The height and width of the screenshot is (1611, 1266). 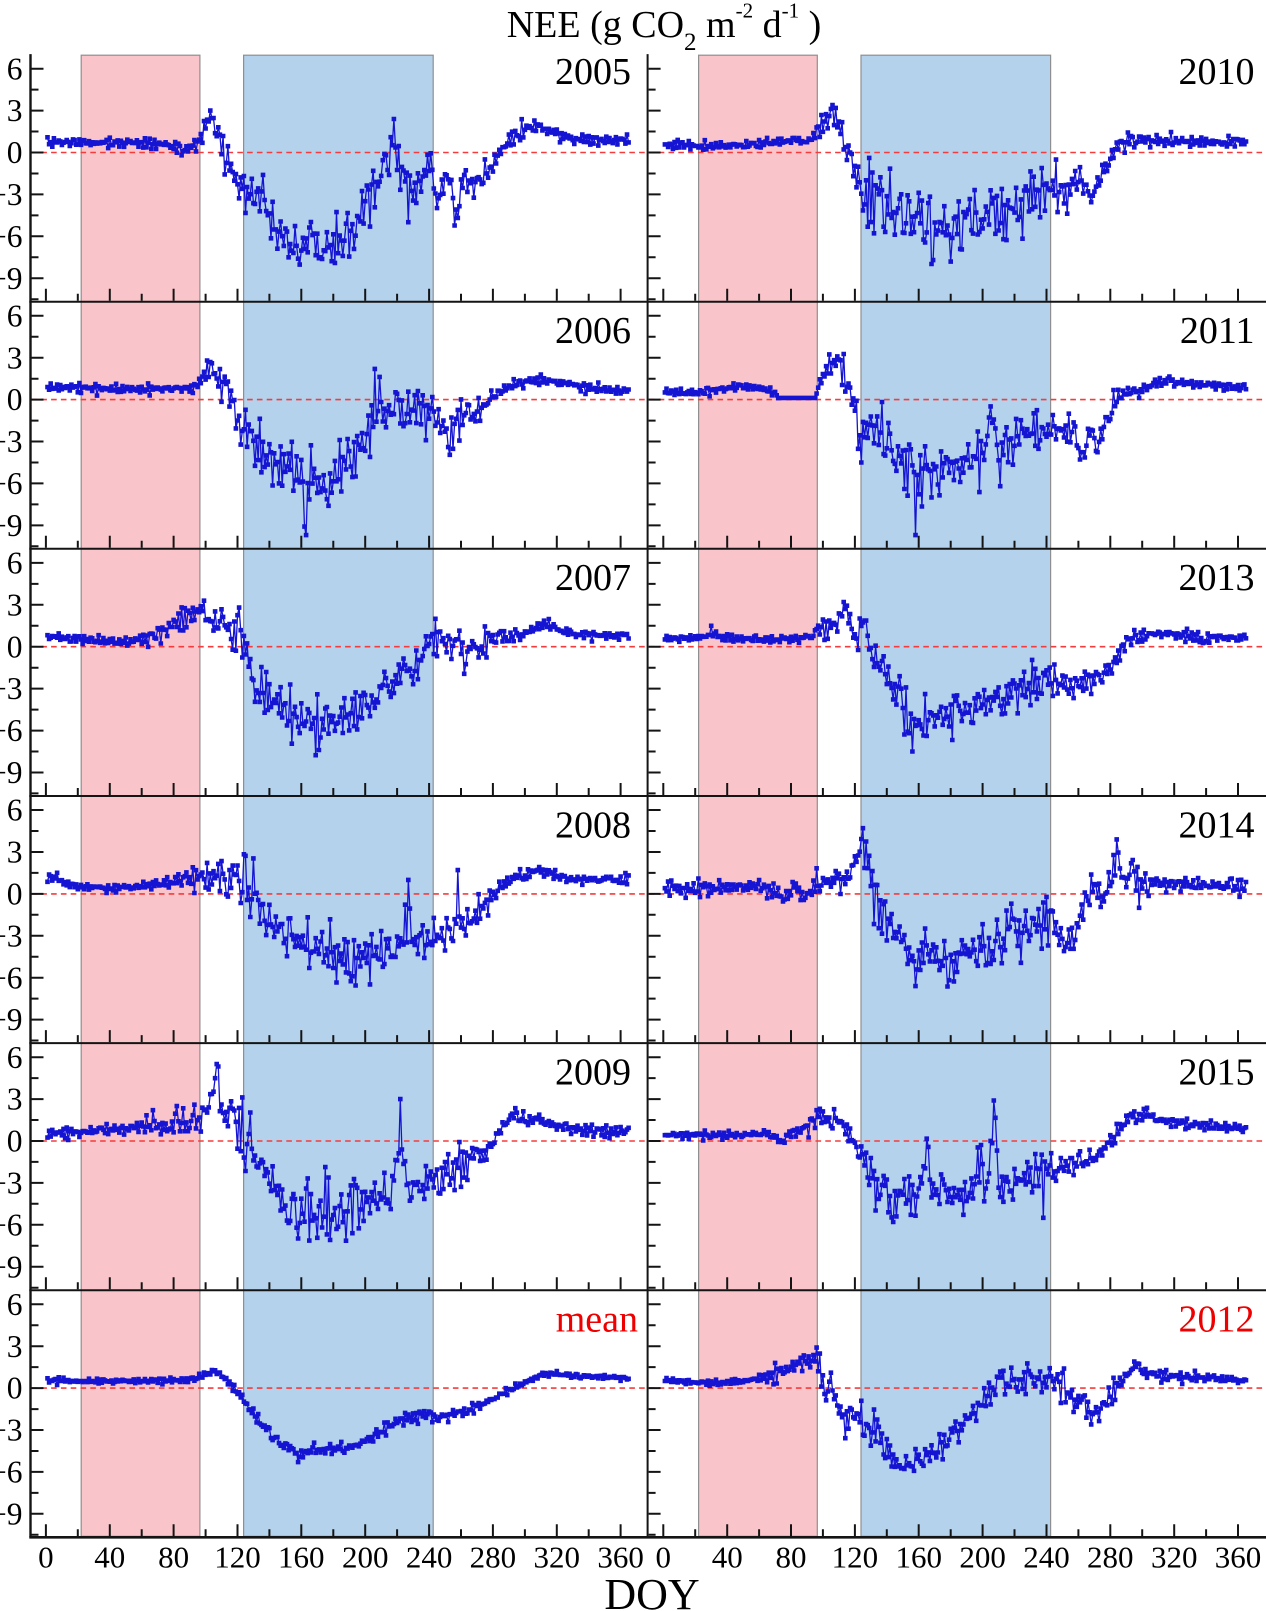 I want to click on svg-text: 2008, so click(x=593, y=825).